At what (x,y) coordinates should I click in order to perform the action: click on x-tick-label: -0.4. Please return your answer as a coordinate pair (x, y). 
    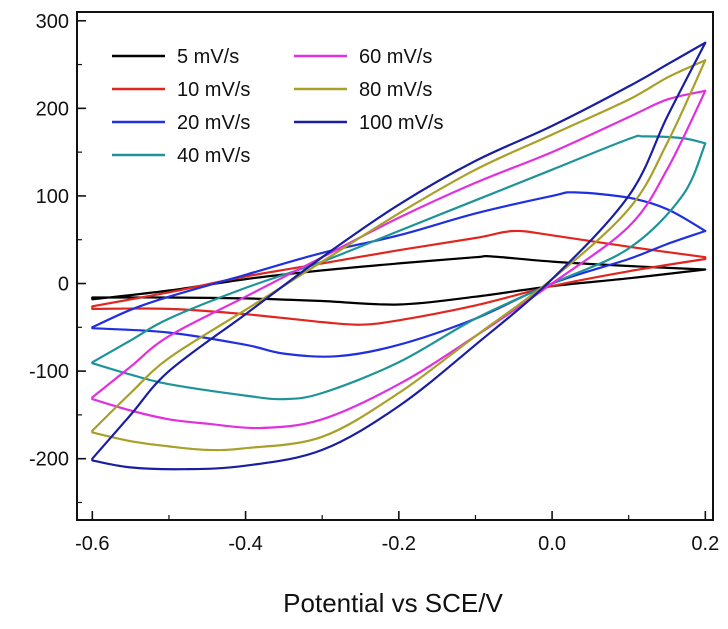
    Looking at the image, I should click on (245, 544).